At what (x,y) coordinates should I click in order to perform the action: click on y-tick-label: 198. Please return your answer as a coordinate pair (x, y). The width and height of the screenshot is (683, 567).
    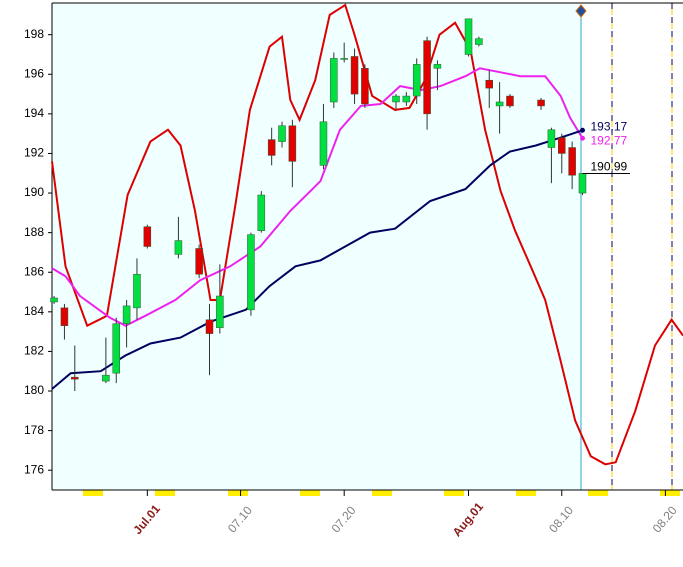
    Looking at the image, I should click on (34, 34).